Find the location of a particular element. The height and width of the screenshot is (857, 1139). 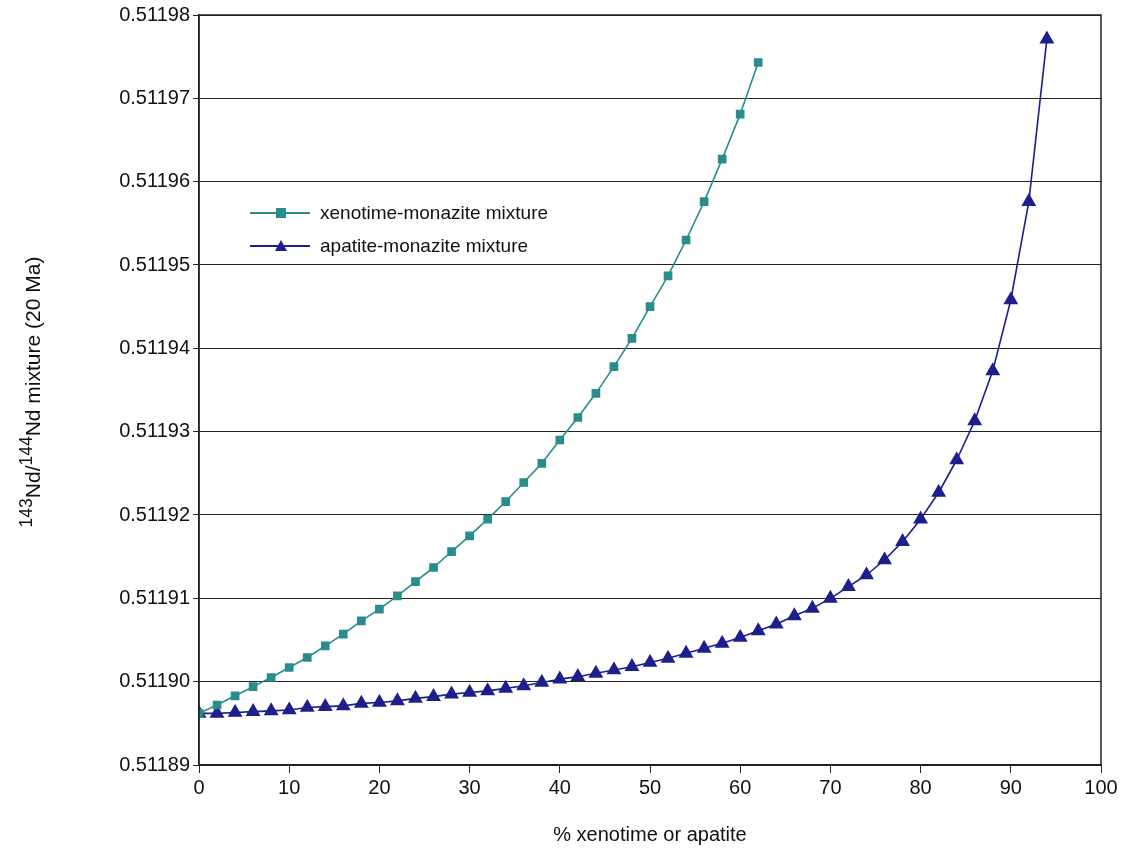

legend-label: apatite-monazite mixture is located at coordinates (424, 245).